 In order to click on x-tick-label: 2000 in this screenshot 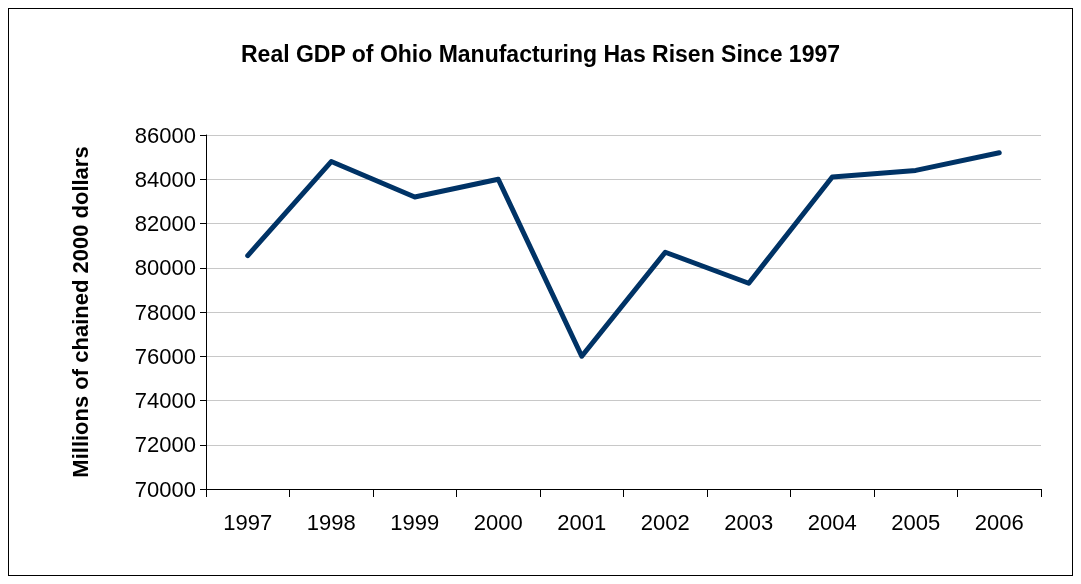, I will do `click(498, 522)`.